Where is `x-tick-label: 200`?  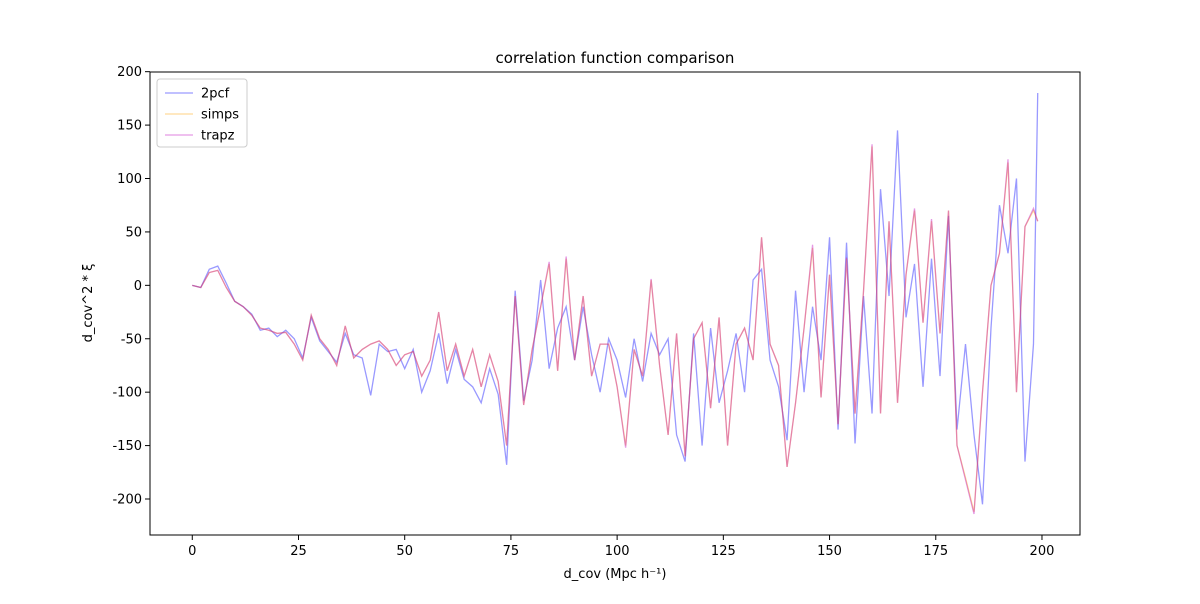
x-tick-label: 200 is located at coordinates (1042, 551).